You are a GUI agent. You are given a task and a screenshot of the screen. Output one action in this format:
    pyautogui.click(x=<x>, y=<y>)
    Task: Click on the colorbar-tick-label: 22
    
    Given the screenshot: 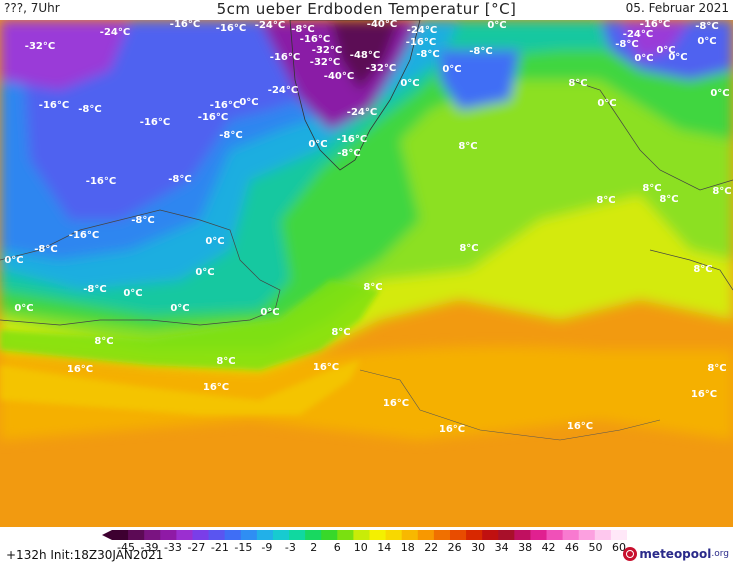 What is the action you would take?
    pyautogui.click(x=431, y=547)
    